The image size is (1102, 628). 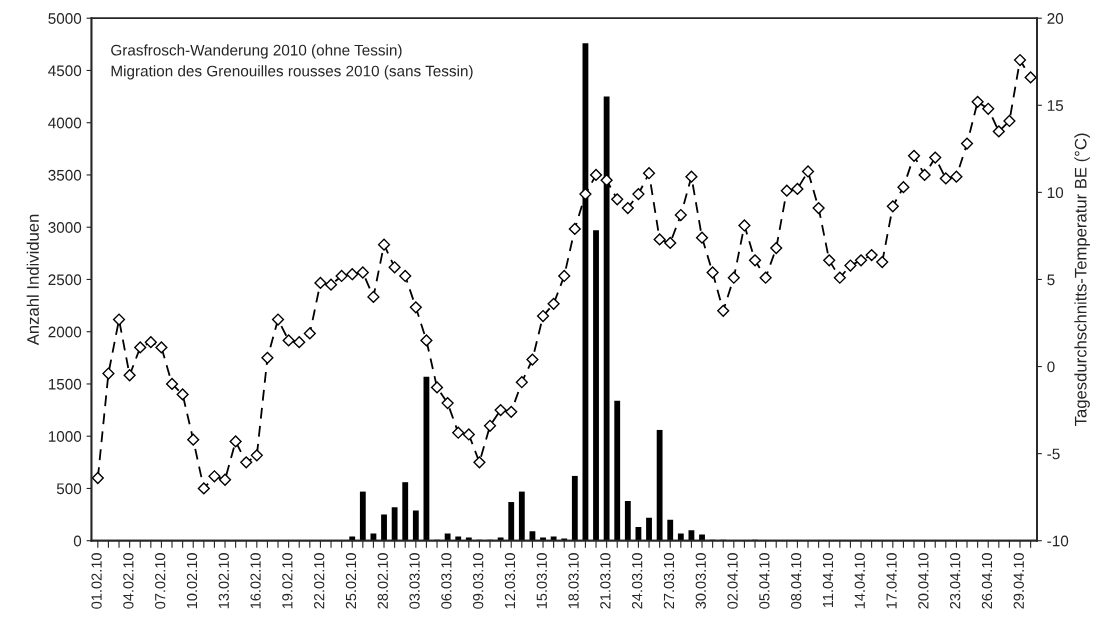 I want to click on x-tick-label: 24.03.10, so click(x=637, y=581).